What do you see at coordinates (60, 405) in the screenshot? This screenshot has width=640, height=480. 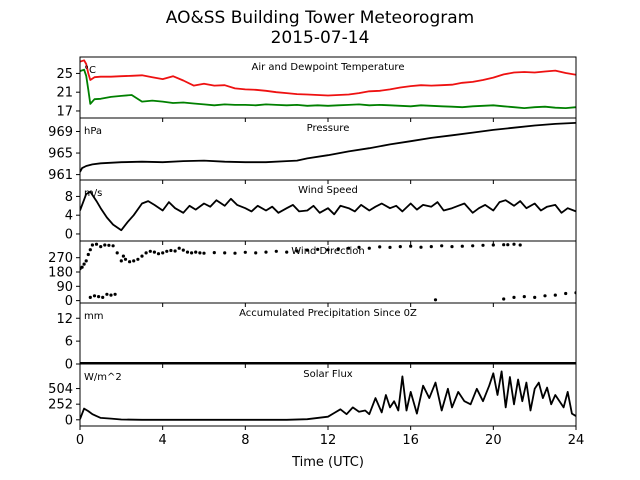 I see `y-tick-label: 252` at bounding box center [60, 405].